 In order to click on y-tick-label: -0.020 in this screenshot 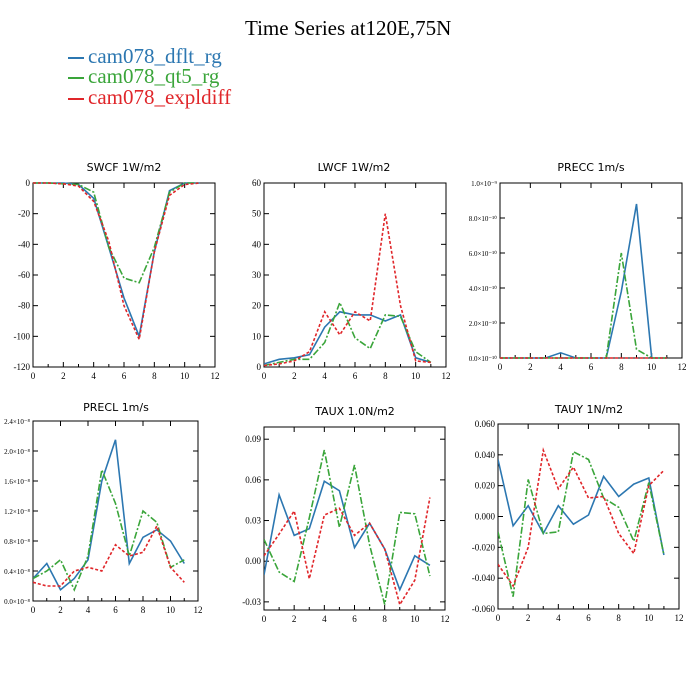, I will do `click(484, 547)`.